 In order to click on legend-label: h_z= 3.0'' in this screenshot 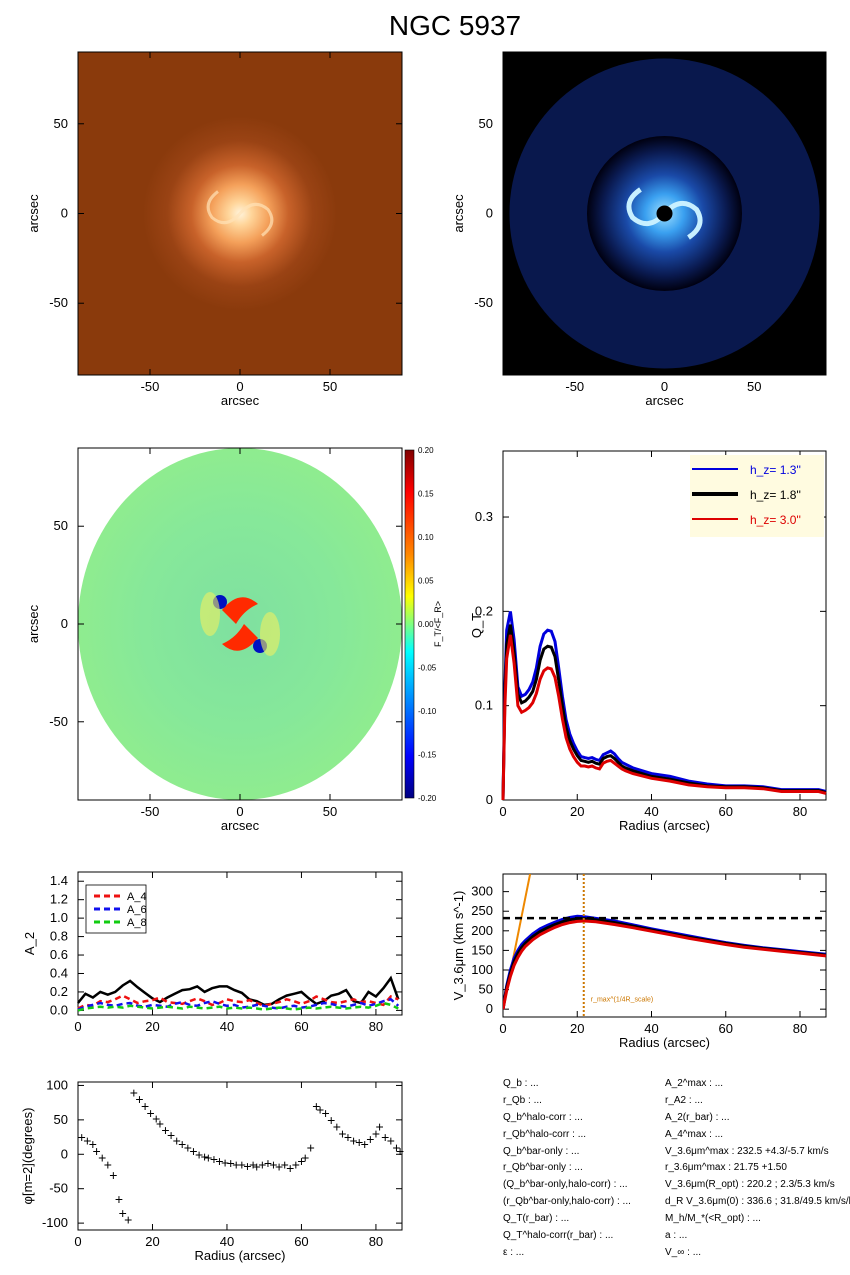, I will do `click(775, 520)`.